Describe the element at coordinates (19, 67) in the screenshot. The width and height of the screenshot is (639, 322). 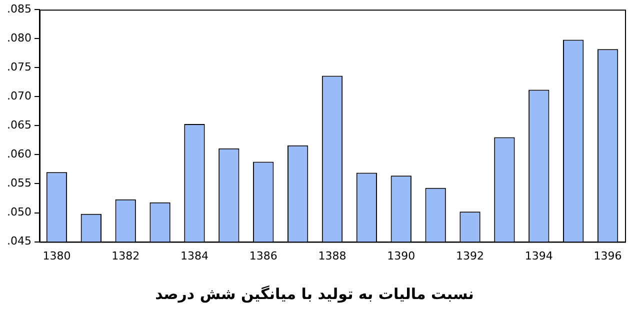
I see `y-tick-label: .075` at that location.